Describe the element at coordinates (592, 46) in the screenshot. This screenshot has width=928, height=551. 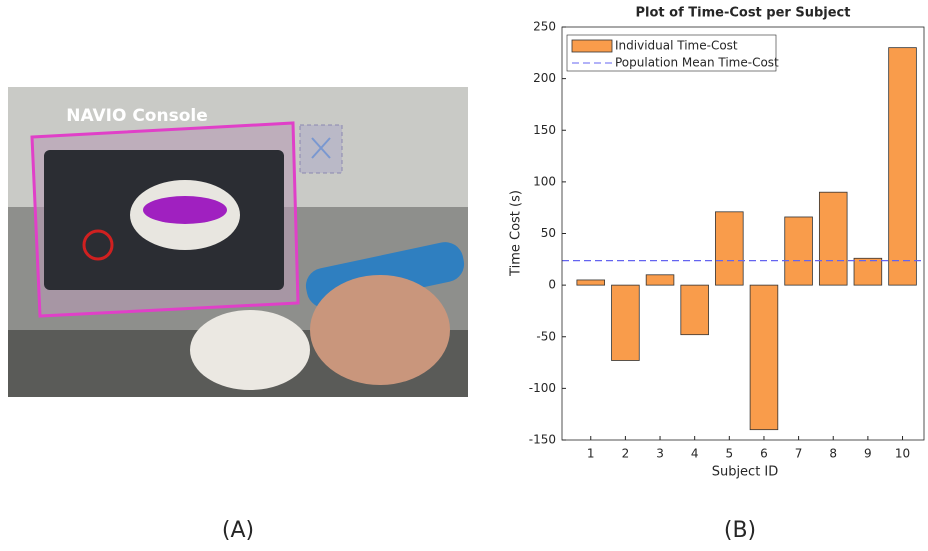
I see `legend-swatch` at that location.